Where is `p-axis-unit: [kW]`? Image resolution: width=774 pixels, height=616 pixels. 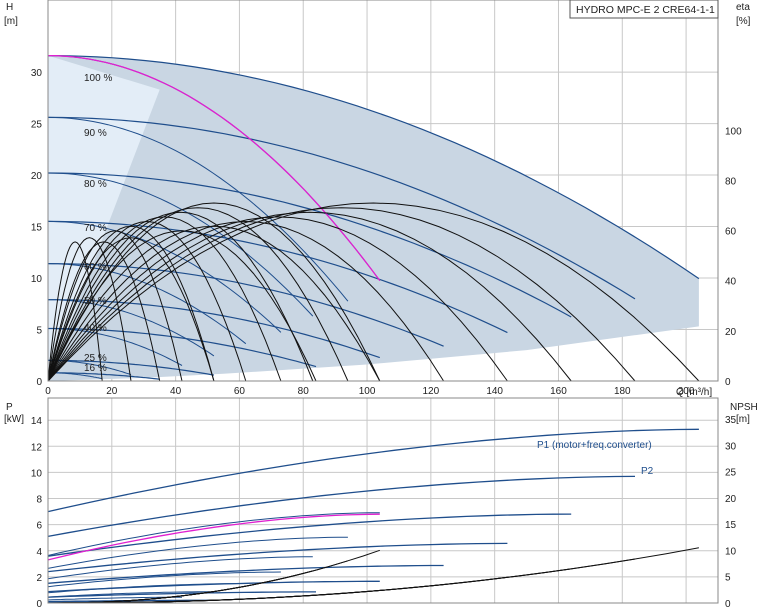 p-axis-unit: [kW] is located at coordinates (14, 419).